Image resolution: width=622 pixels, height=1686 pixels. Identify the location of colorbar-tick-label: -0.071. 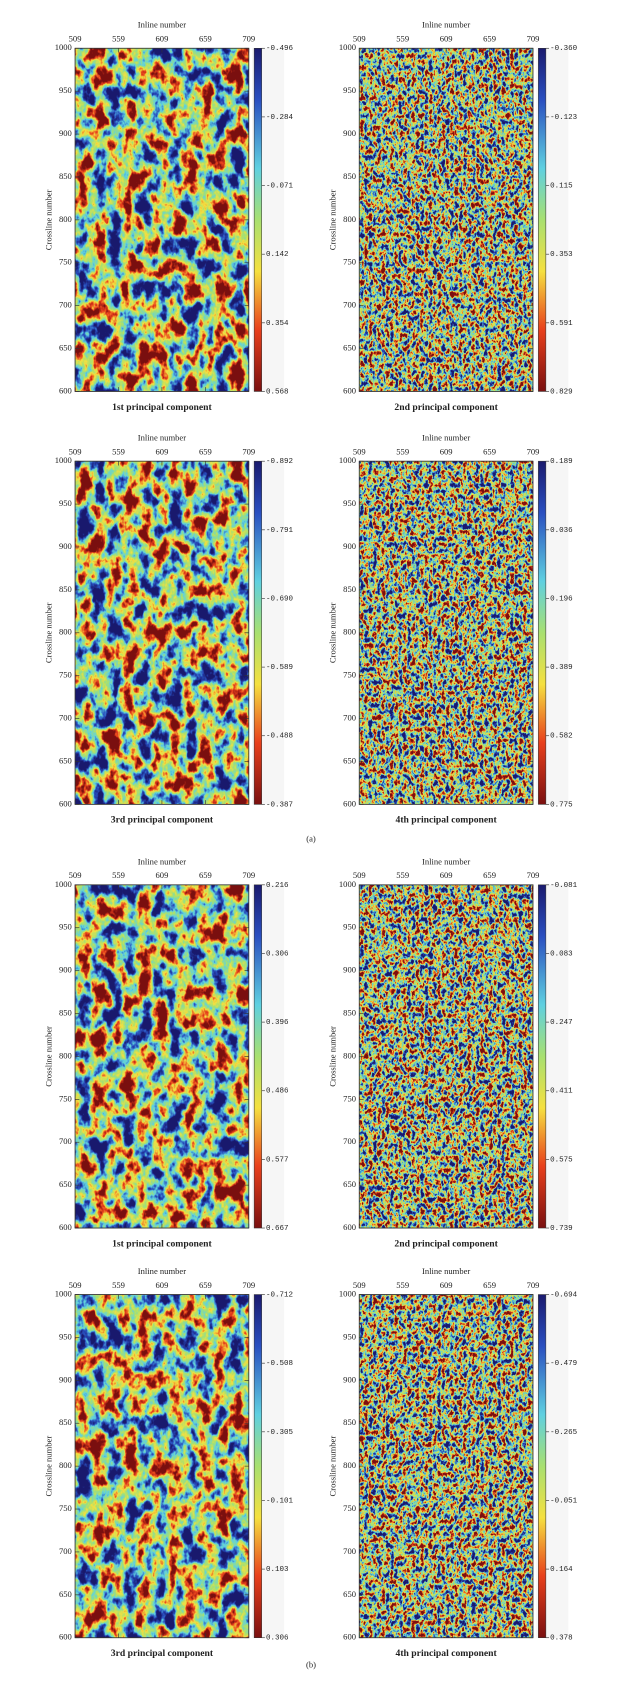
(280, 187).